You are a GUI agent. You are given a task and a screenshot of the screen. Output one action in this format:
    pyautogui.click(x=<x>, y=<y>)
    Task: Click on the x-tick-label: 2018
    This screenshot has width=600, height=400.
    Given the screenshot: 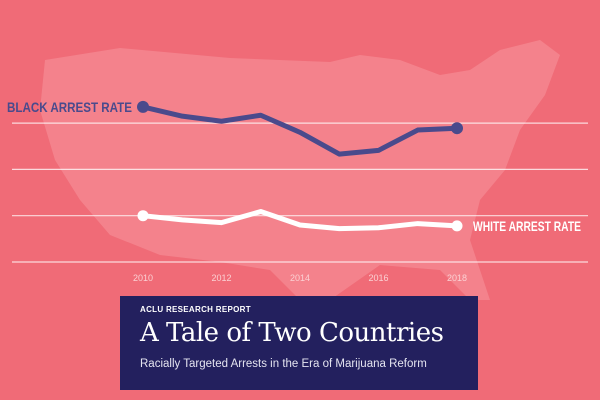 What is the action you would take?
    pyautogui.click(x=457, y=278)
    